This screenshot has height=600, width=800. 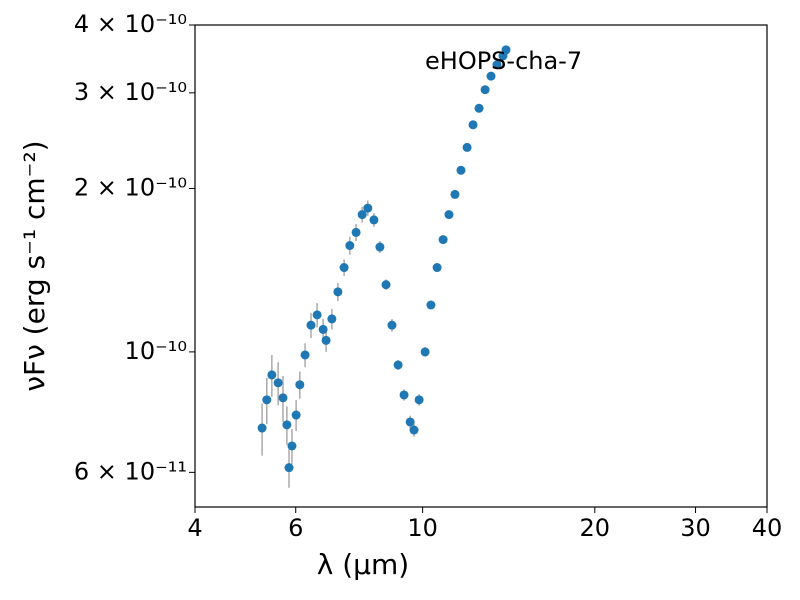 I want to click on y-tick-label: 3 × 10⁻¹⁰, so click(x=130, y=92).